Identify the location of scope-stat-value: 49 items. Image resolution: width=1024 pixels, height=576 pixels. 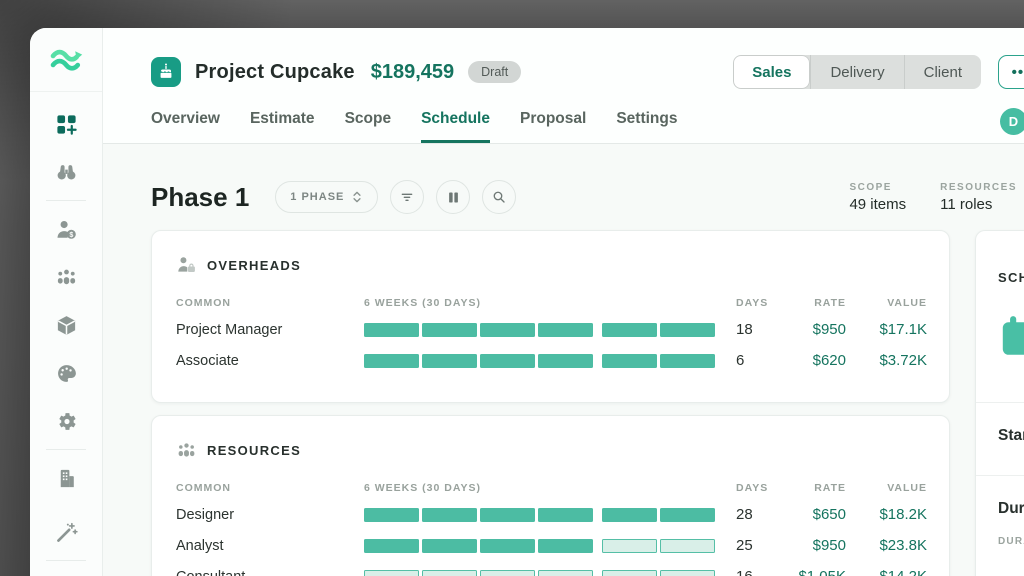
(878, 204).